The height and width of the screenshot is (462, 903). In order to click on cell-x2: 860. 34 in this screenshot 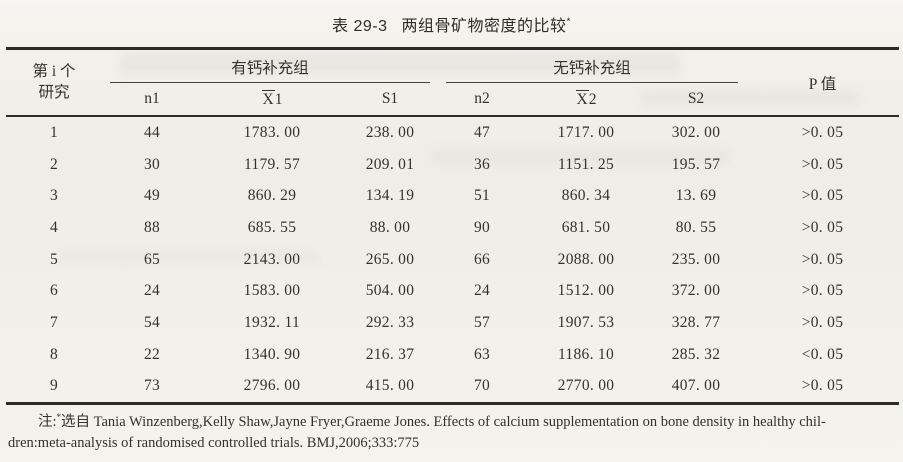, I will do `click(586, 196)`.